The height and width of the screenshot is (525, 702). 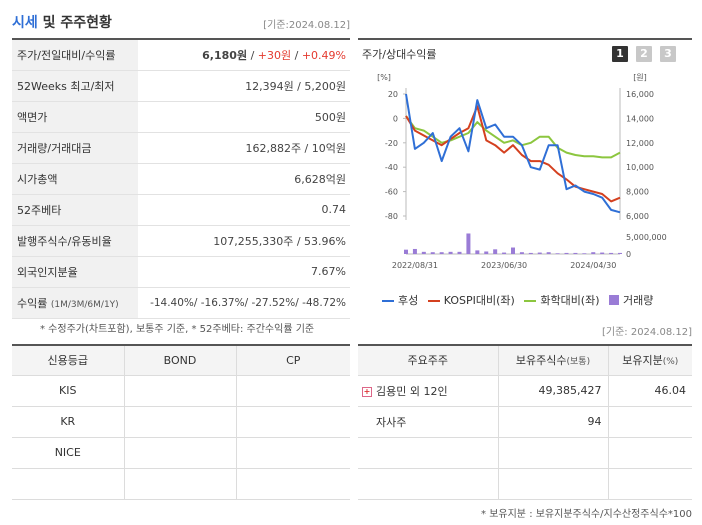 I want to click on stock-line, so click(x=513, y=153).